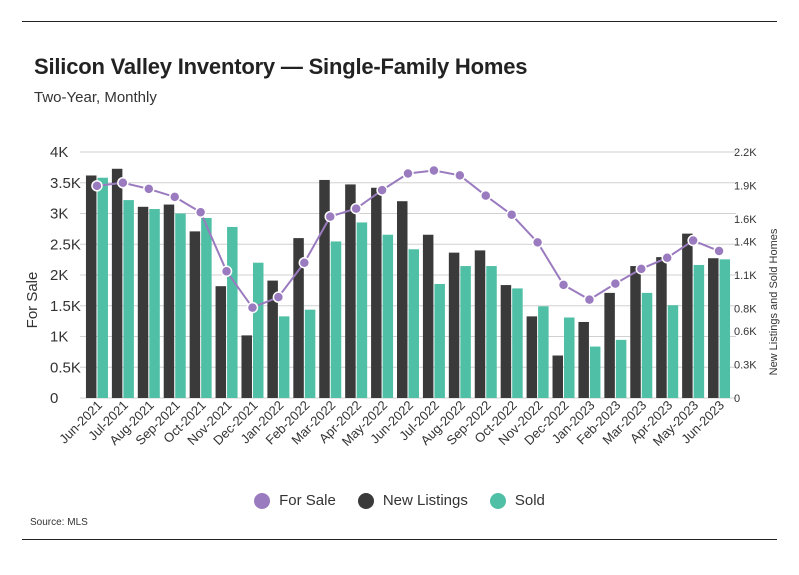 The width and height of the screenshot is (799, 575). What do you see at coordinates (65, 183) in the screenshot?
I see `left-tick-label: 3.5K` at bounding box center [65, 183].